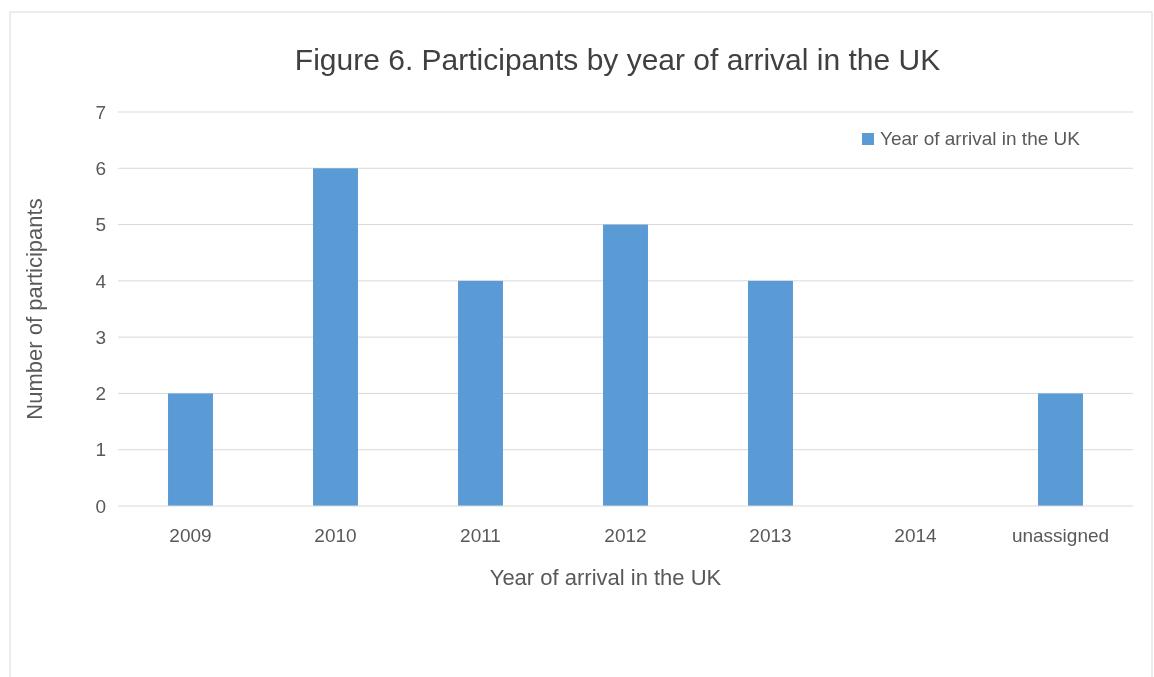 This screenshot has height=677, width=1154. Describe the element at coordinates (980, 138) in the screenshot. I see `legend-label: Year of arrival in the UK` at that location.